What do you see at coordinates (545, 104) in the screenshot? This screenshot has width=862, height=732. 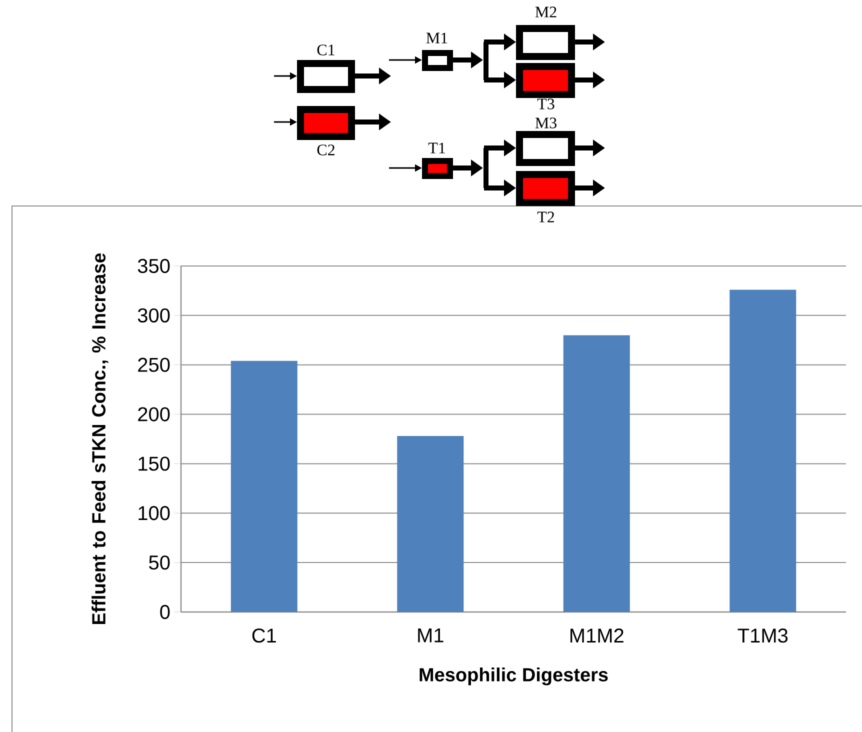 I see `text: T3` at bounding box center [545, 104].